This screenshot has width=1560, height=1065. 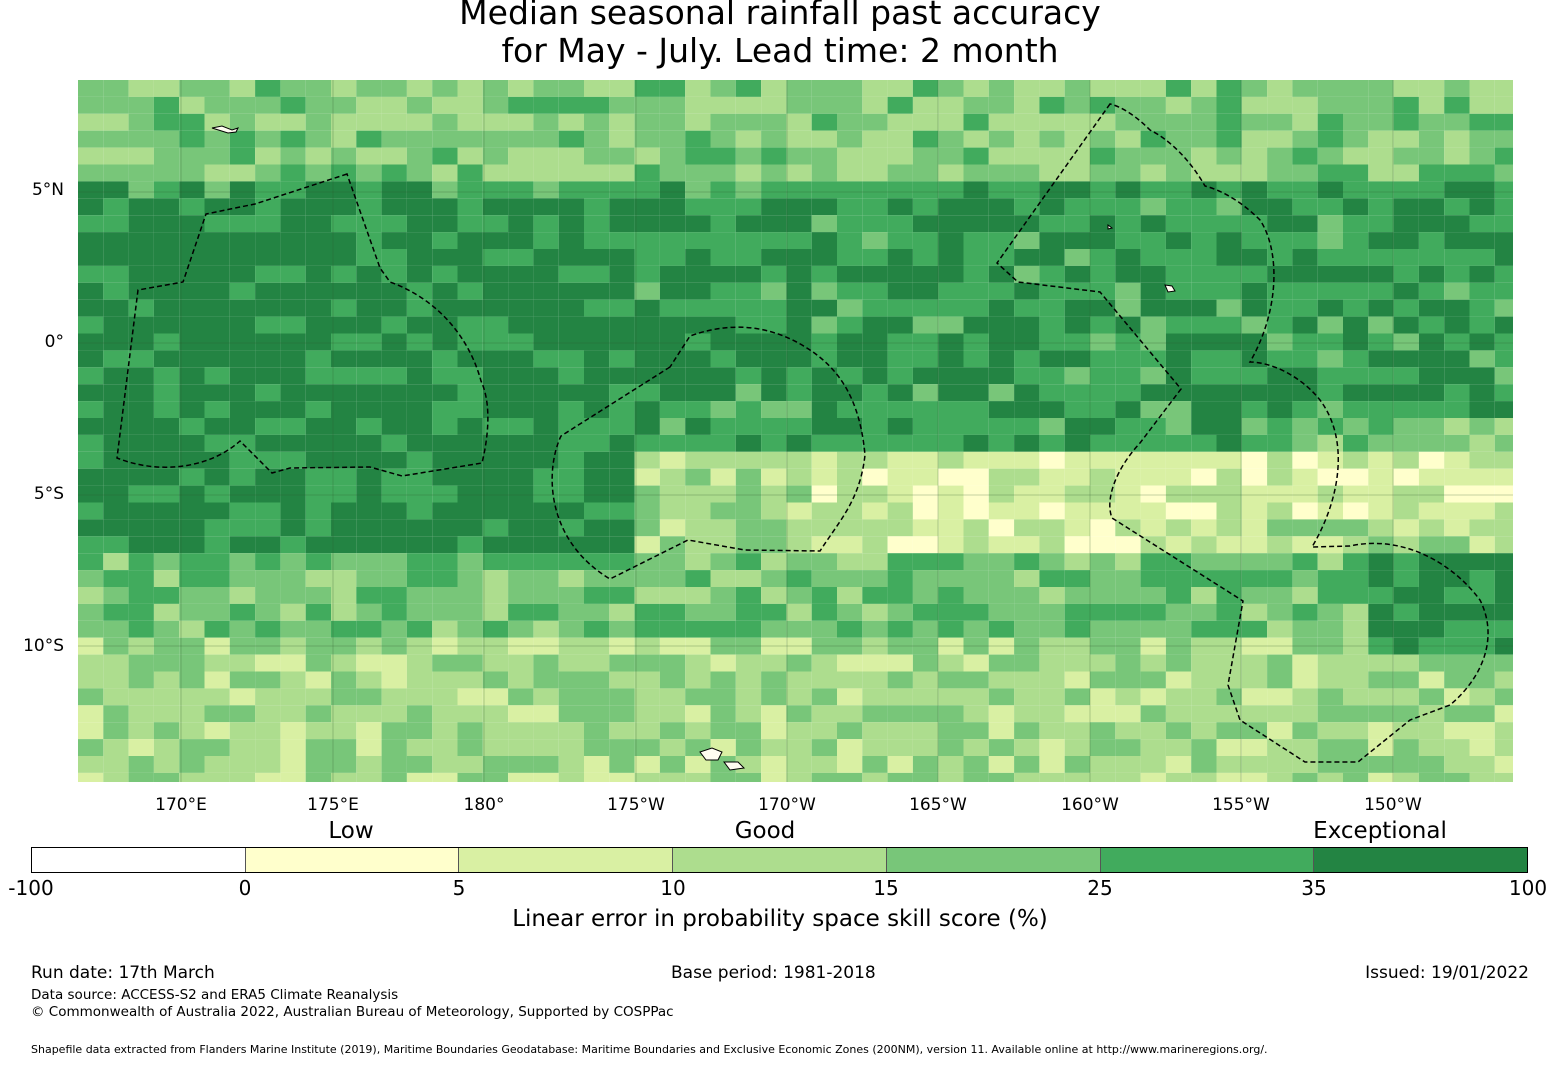 What do you see at coordinates (1170, 288) in the screenshot?
I see `island-palmyra` at bounding box center [1170, 288].